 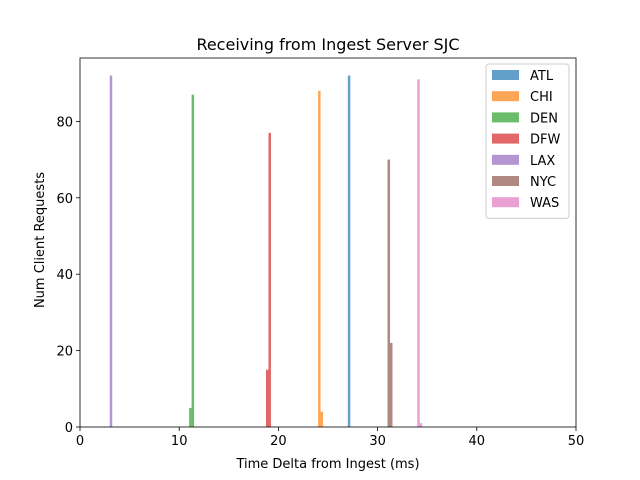 What do you see at coordinates (64, 122) in the screenshot?
I see `y-tick-label: 80` at bounding box center [64, 122].